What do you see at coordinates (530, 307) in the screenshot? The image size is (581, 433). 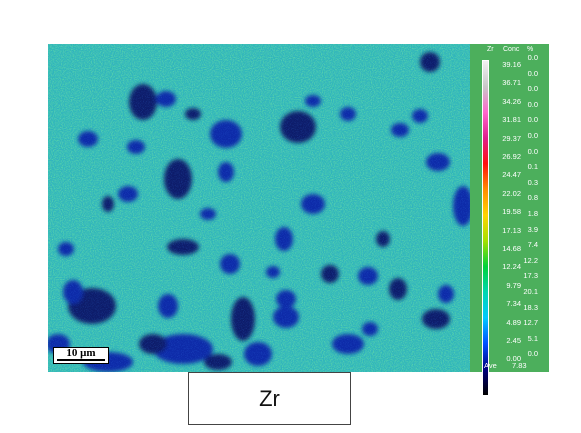 I see `pct-value-label: 18.3` at bounding box center [530, 307].